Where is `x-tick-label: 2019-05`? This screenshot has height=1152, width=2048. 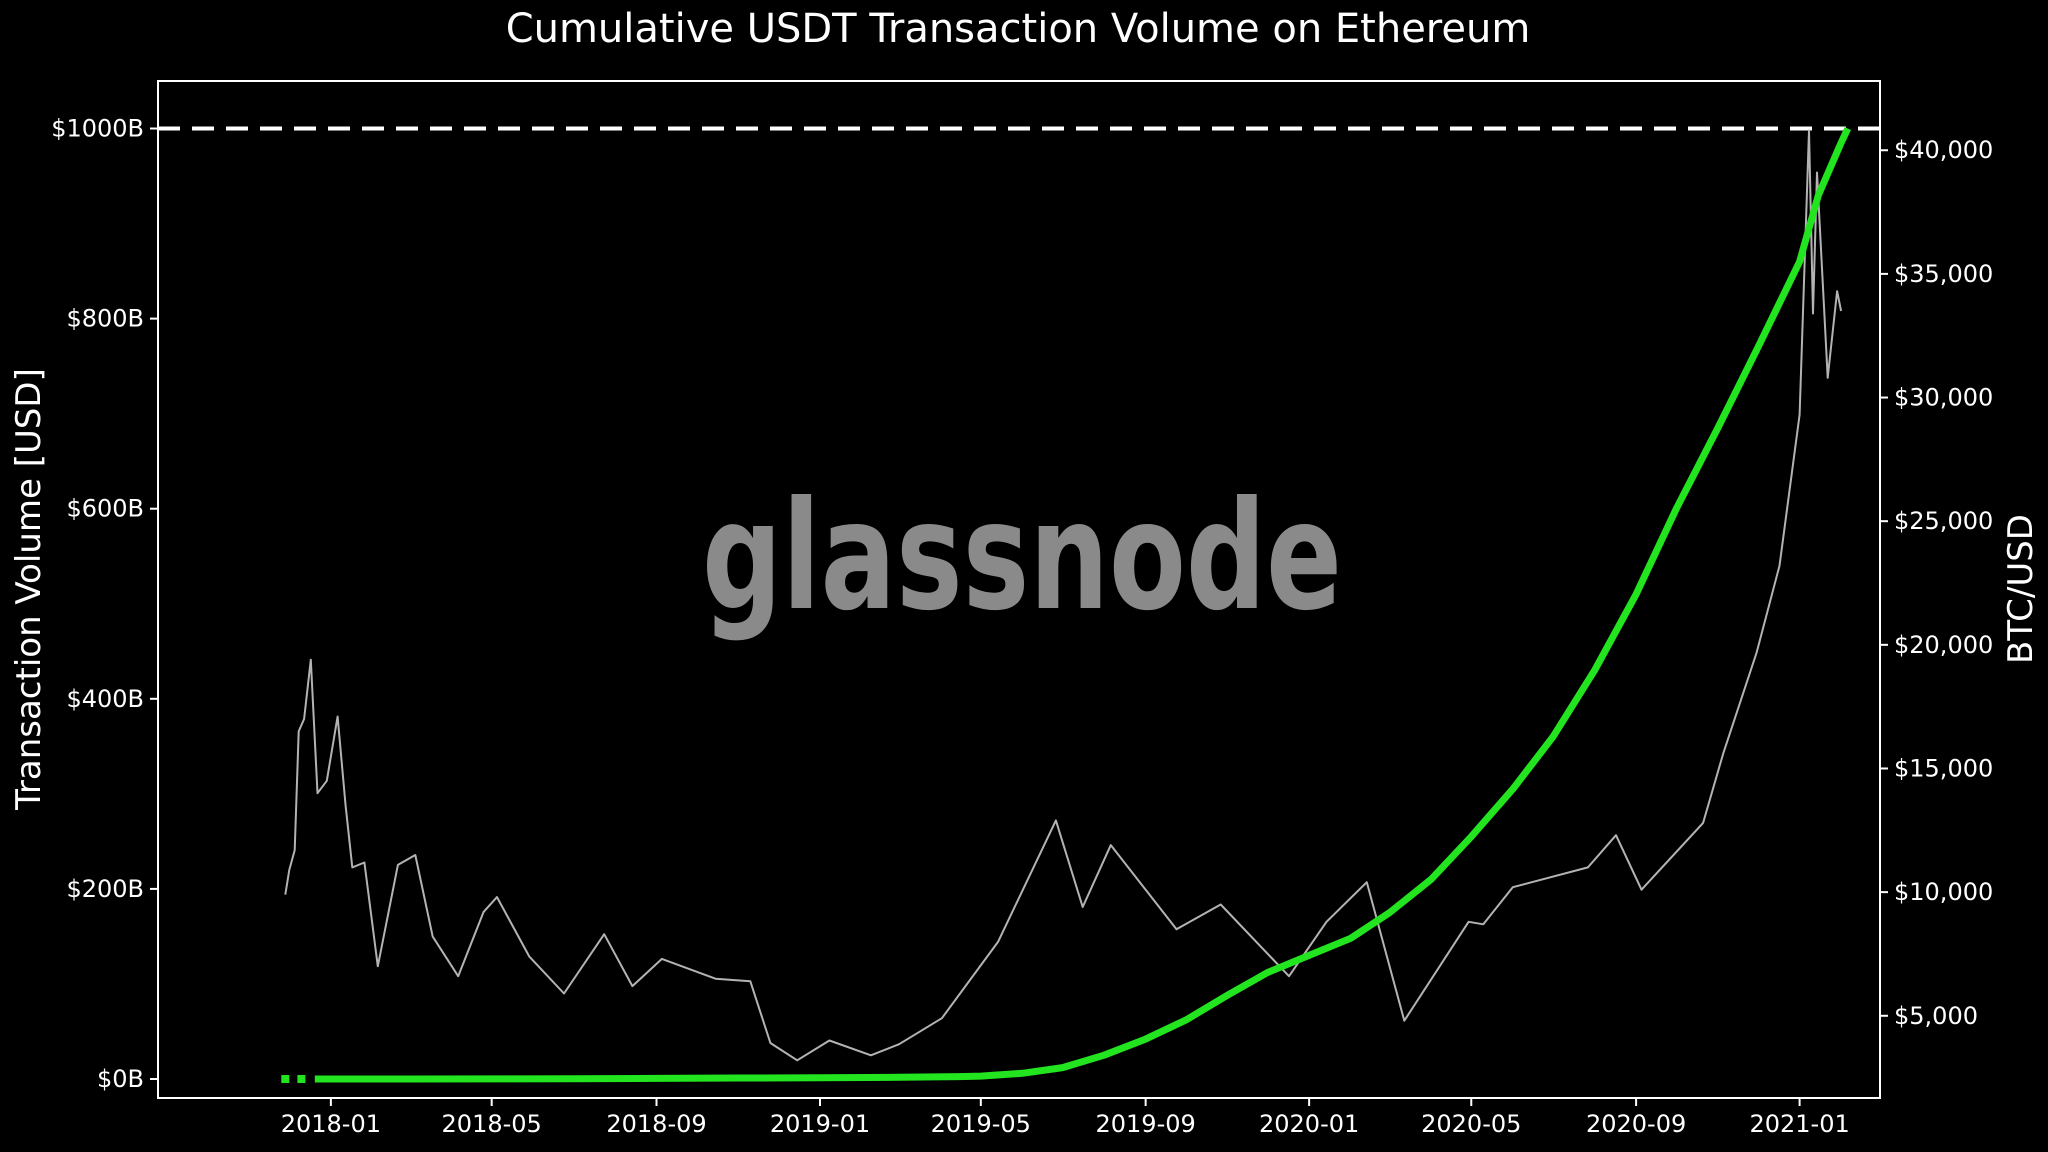 x-tick-label: 2019-05 is located at coordinates (981, 1124).